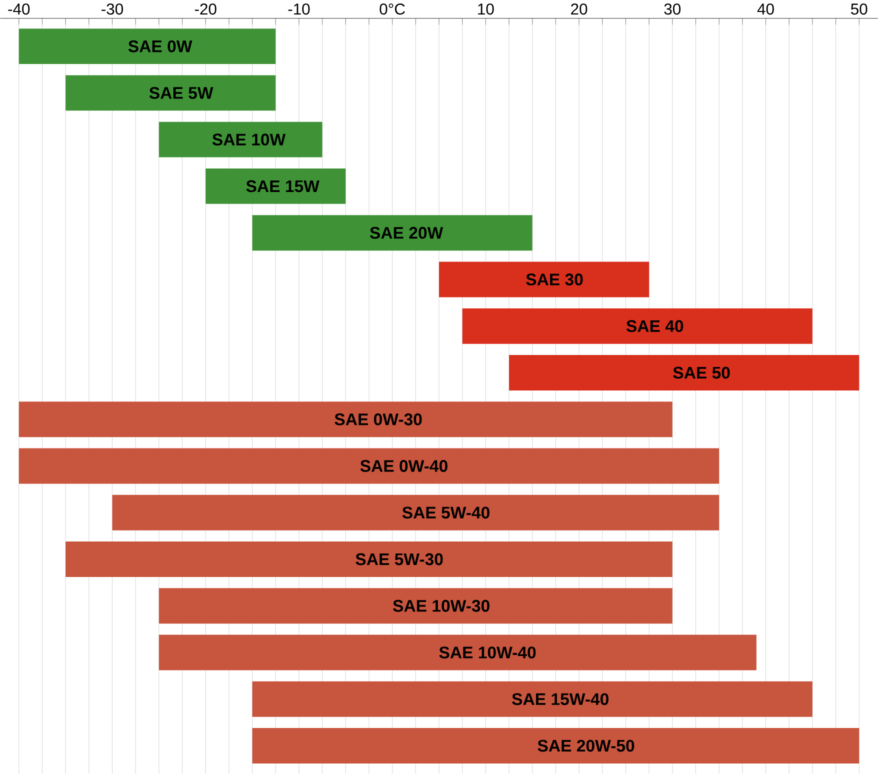  I want to click on x-tick-label: -20, so click(205, 9).